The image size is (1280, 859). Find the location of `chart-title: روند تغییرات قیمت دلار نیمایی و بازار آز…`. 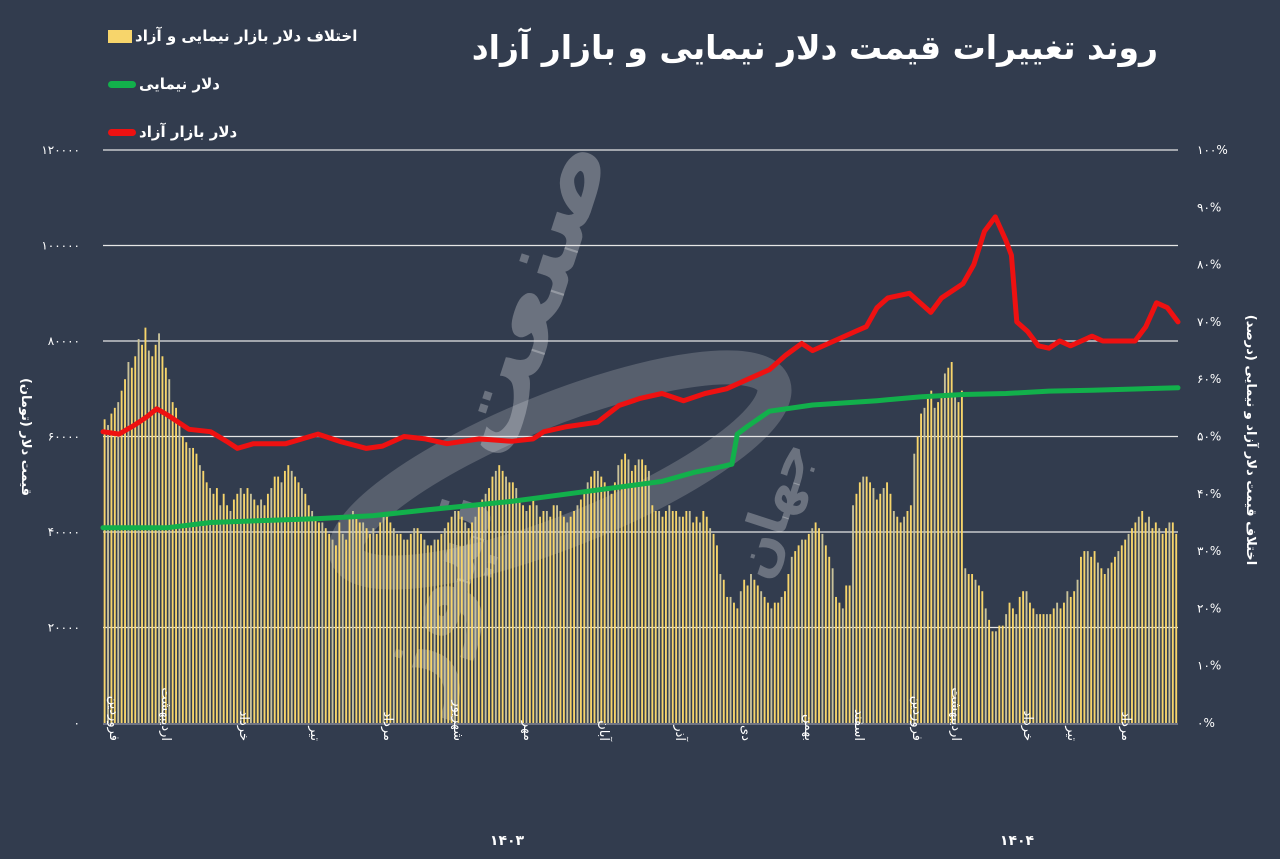

chart-title: روند تغییرات قیمت دلار نیمایی و بازار آز… is located at coordinates (815, 47).